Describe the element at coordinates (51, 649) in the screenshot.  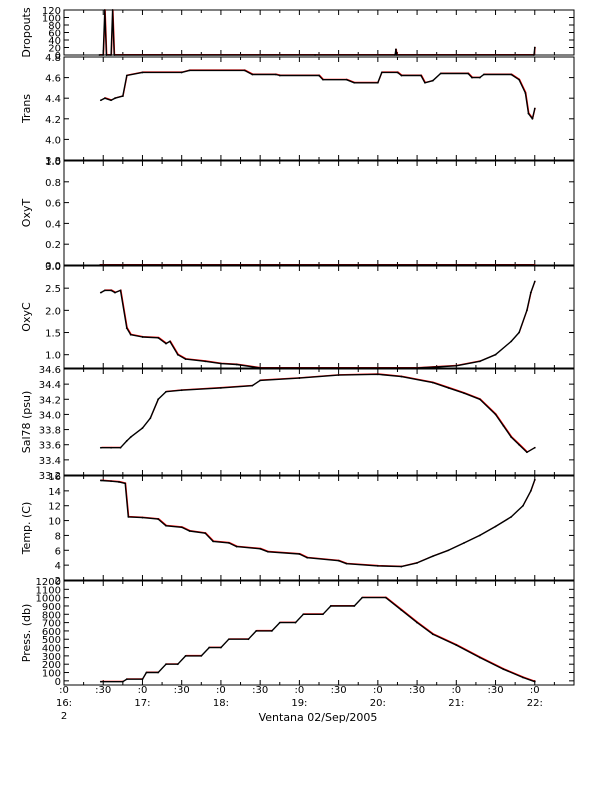
I see `y-tick-label: 400` at that location.